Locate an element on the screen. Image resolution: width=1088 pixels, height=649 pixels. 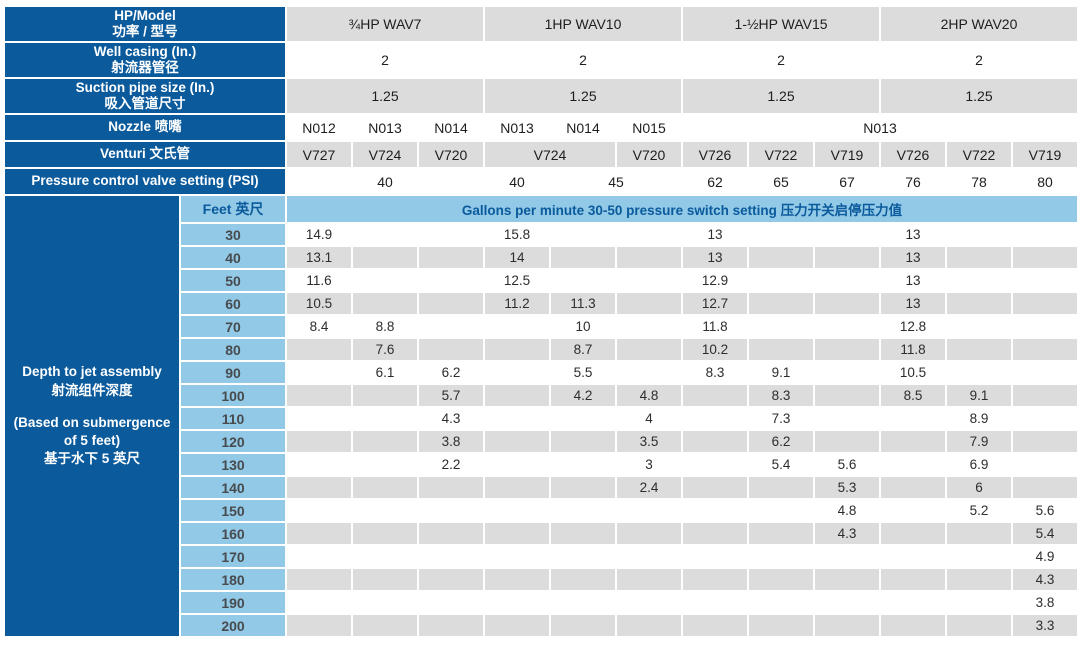
header-value-cell: 1HP WAV10 is located at coordinates (583, 24).